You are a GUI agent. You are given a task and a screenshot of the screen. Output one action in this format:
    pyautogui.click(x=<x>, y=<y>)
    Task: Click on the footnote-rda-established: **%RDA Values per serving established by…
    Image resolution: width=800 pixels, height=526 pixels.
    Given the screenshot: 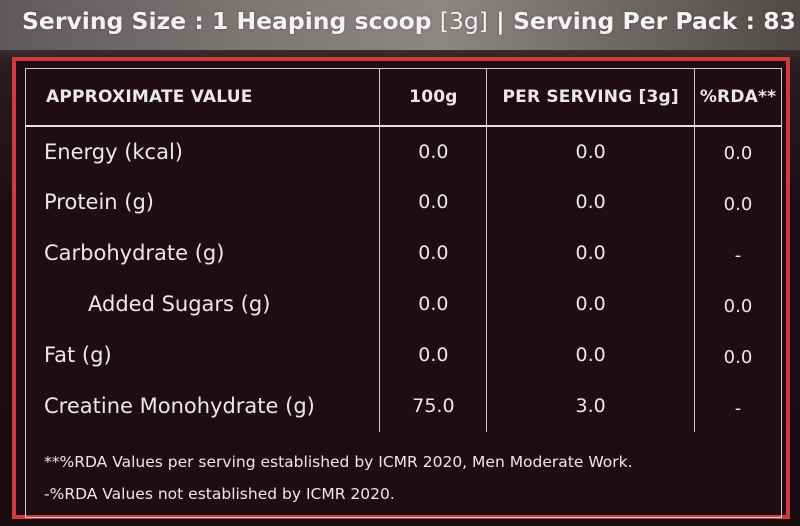 What is the action you would take?
    pyautogui.click(x=338, y=461)
    